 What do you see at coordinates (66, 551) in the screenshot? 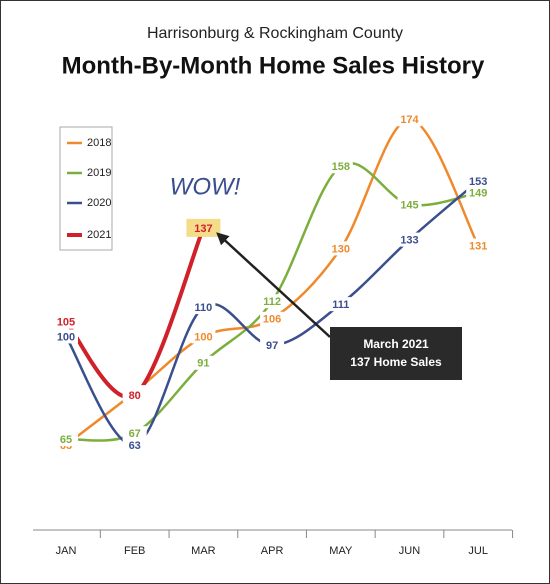
I see `x-tick-label: JAN` at bounding box center [66, 551].